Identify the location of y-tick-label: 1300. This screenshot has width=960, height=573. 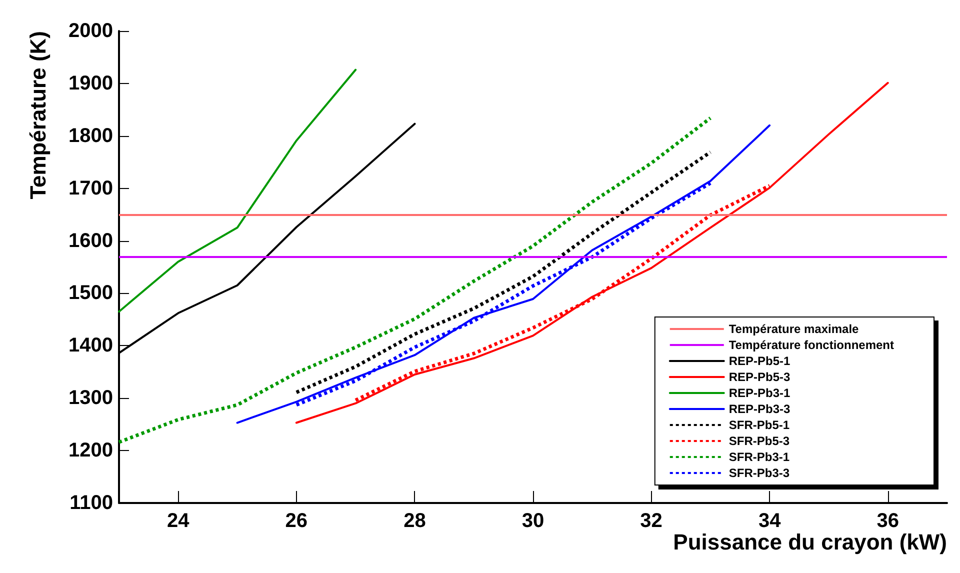
(90, 398).